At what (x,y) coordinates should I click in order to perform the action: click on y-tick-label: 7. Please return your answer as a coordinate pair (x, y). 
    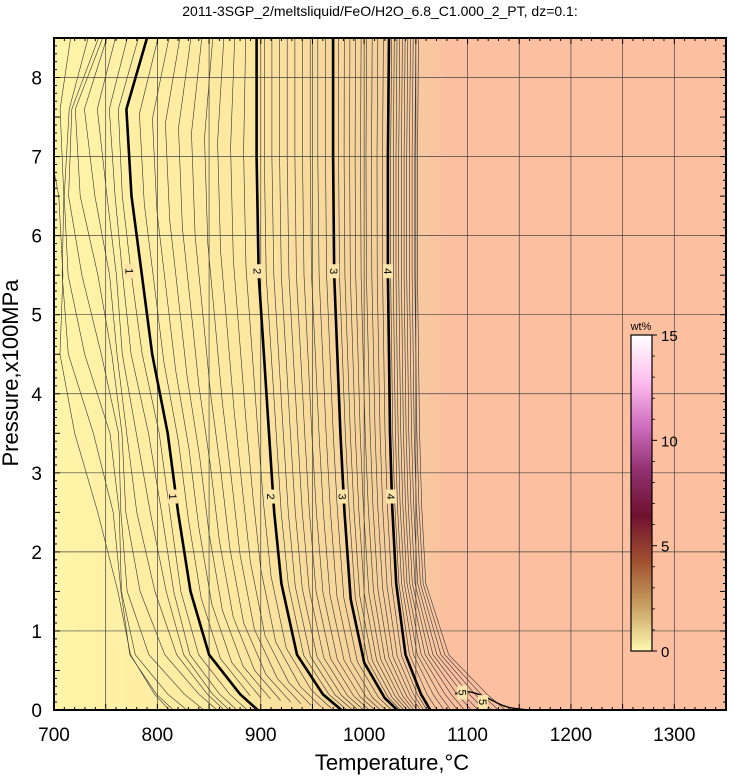
    Looking at the image, I should click on (36, 158).